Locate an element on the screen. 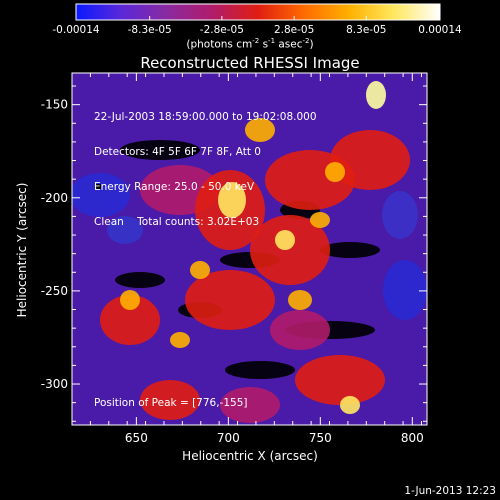 Image resolution: width=500 pixels, height=500 pixels. info-time-range: 22-Jul-2003 18:59:00.000 to 19:02:08.000 is located at coordinates (205, 117).